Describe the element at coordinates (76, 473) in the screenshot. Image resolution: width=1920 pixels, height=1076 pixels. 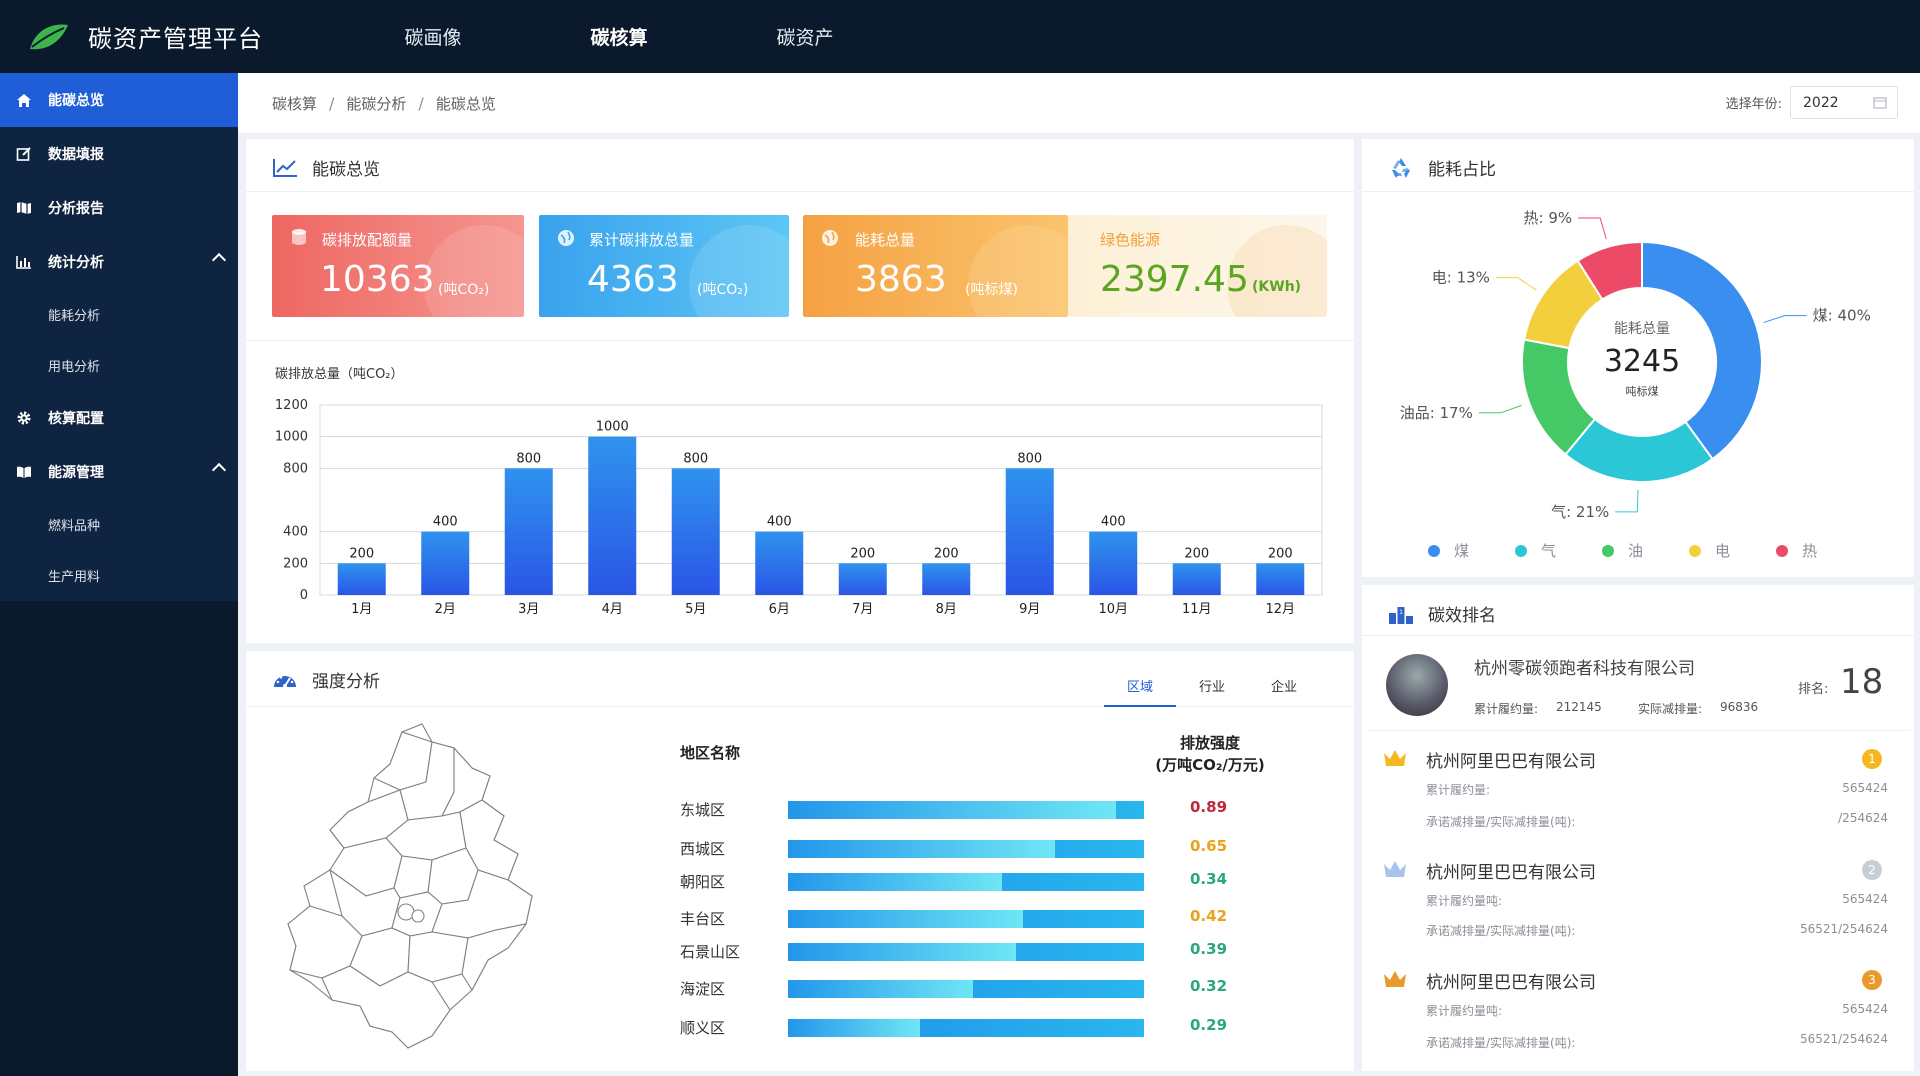
I see `sidebar-item-label: 能源管理` at that location.